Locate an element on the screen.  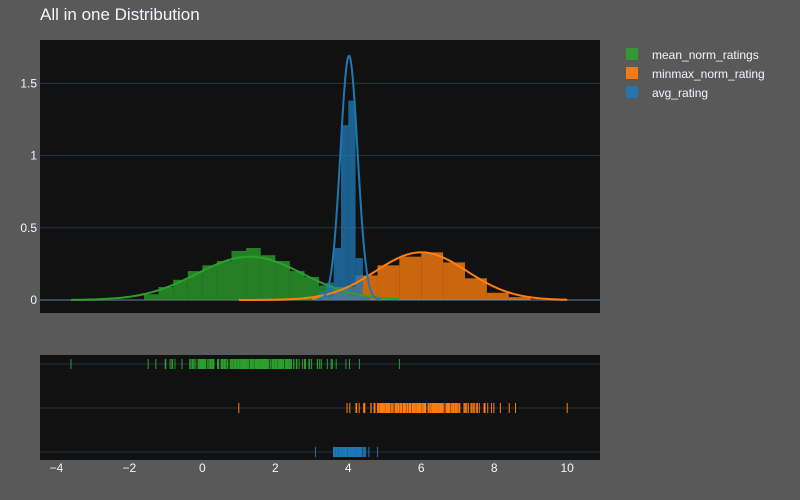
x-tick-label: 0 is located at coordinates (202, 468).